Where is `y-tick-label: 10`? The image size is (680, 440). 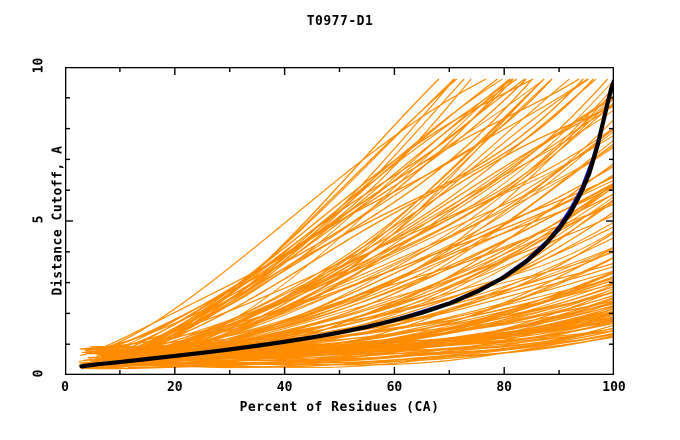
y-tick-label: 10 is located at coordinates (39, 65).